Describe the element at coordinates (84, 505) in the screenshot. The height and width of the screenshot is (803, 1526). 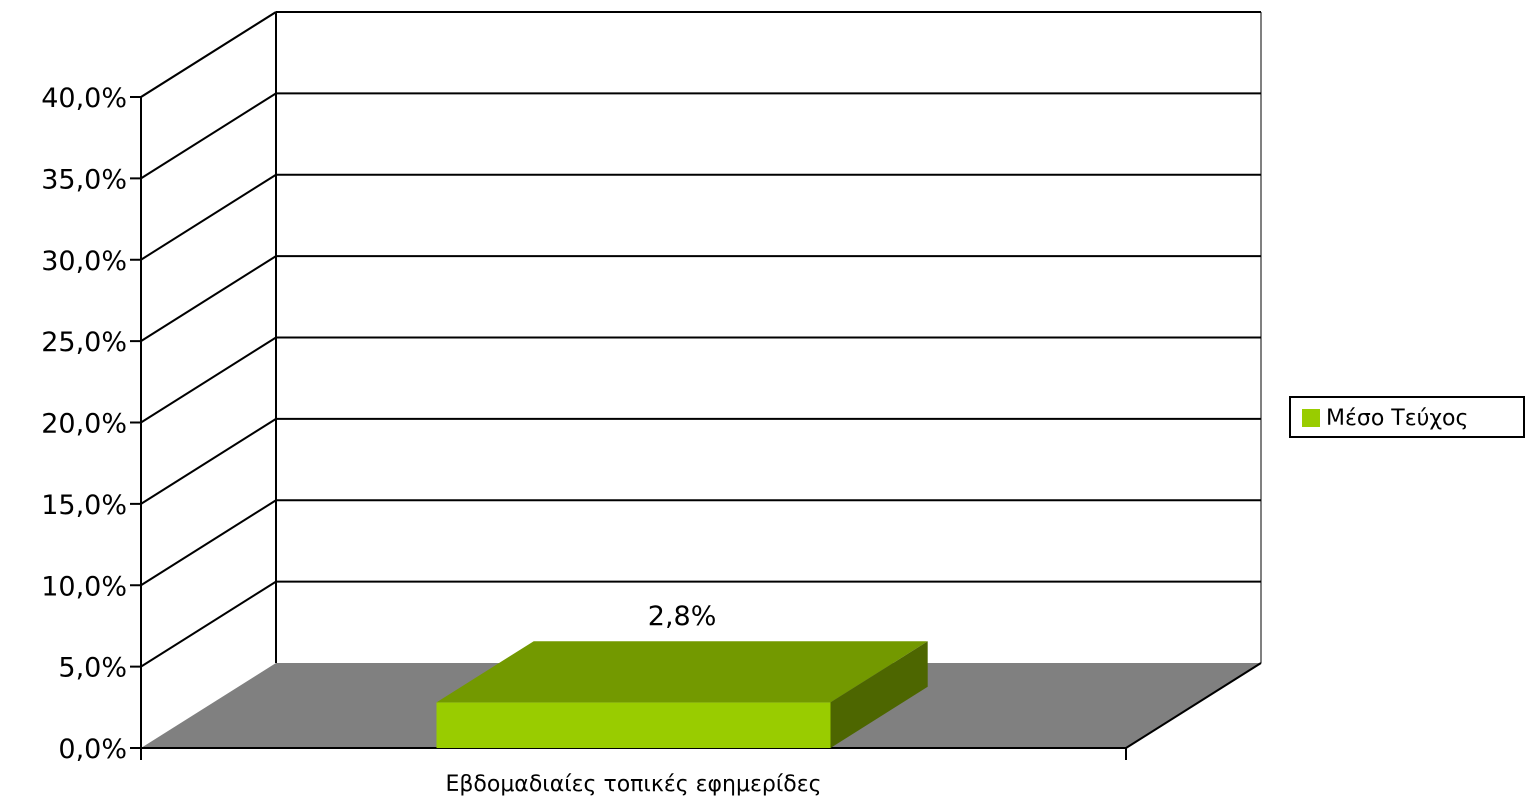
I see `y-tick-label-3: 15,0%` at that location.